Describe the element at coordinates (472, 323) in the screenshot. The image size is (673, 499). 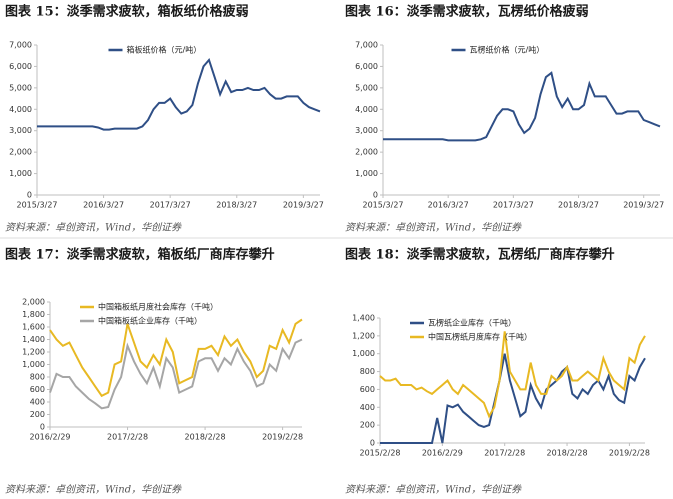
I see `legend-label: 瓦楞纸企业库存（千吨）` at that location.